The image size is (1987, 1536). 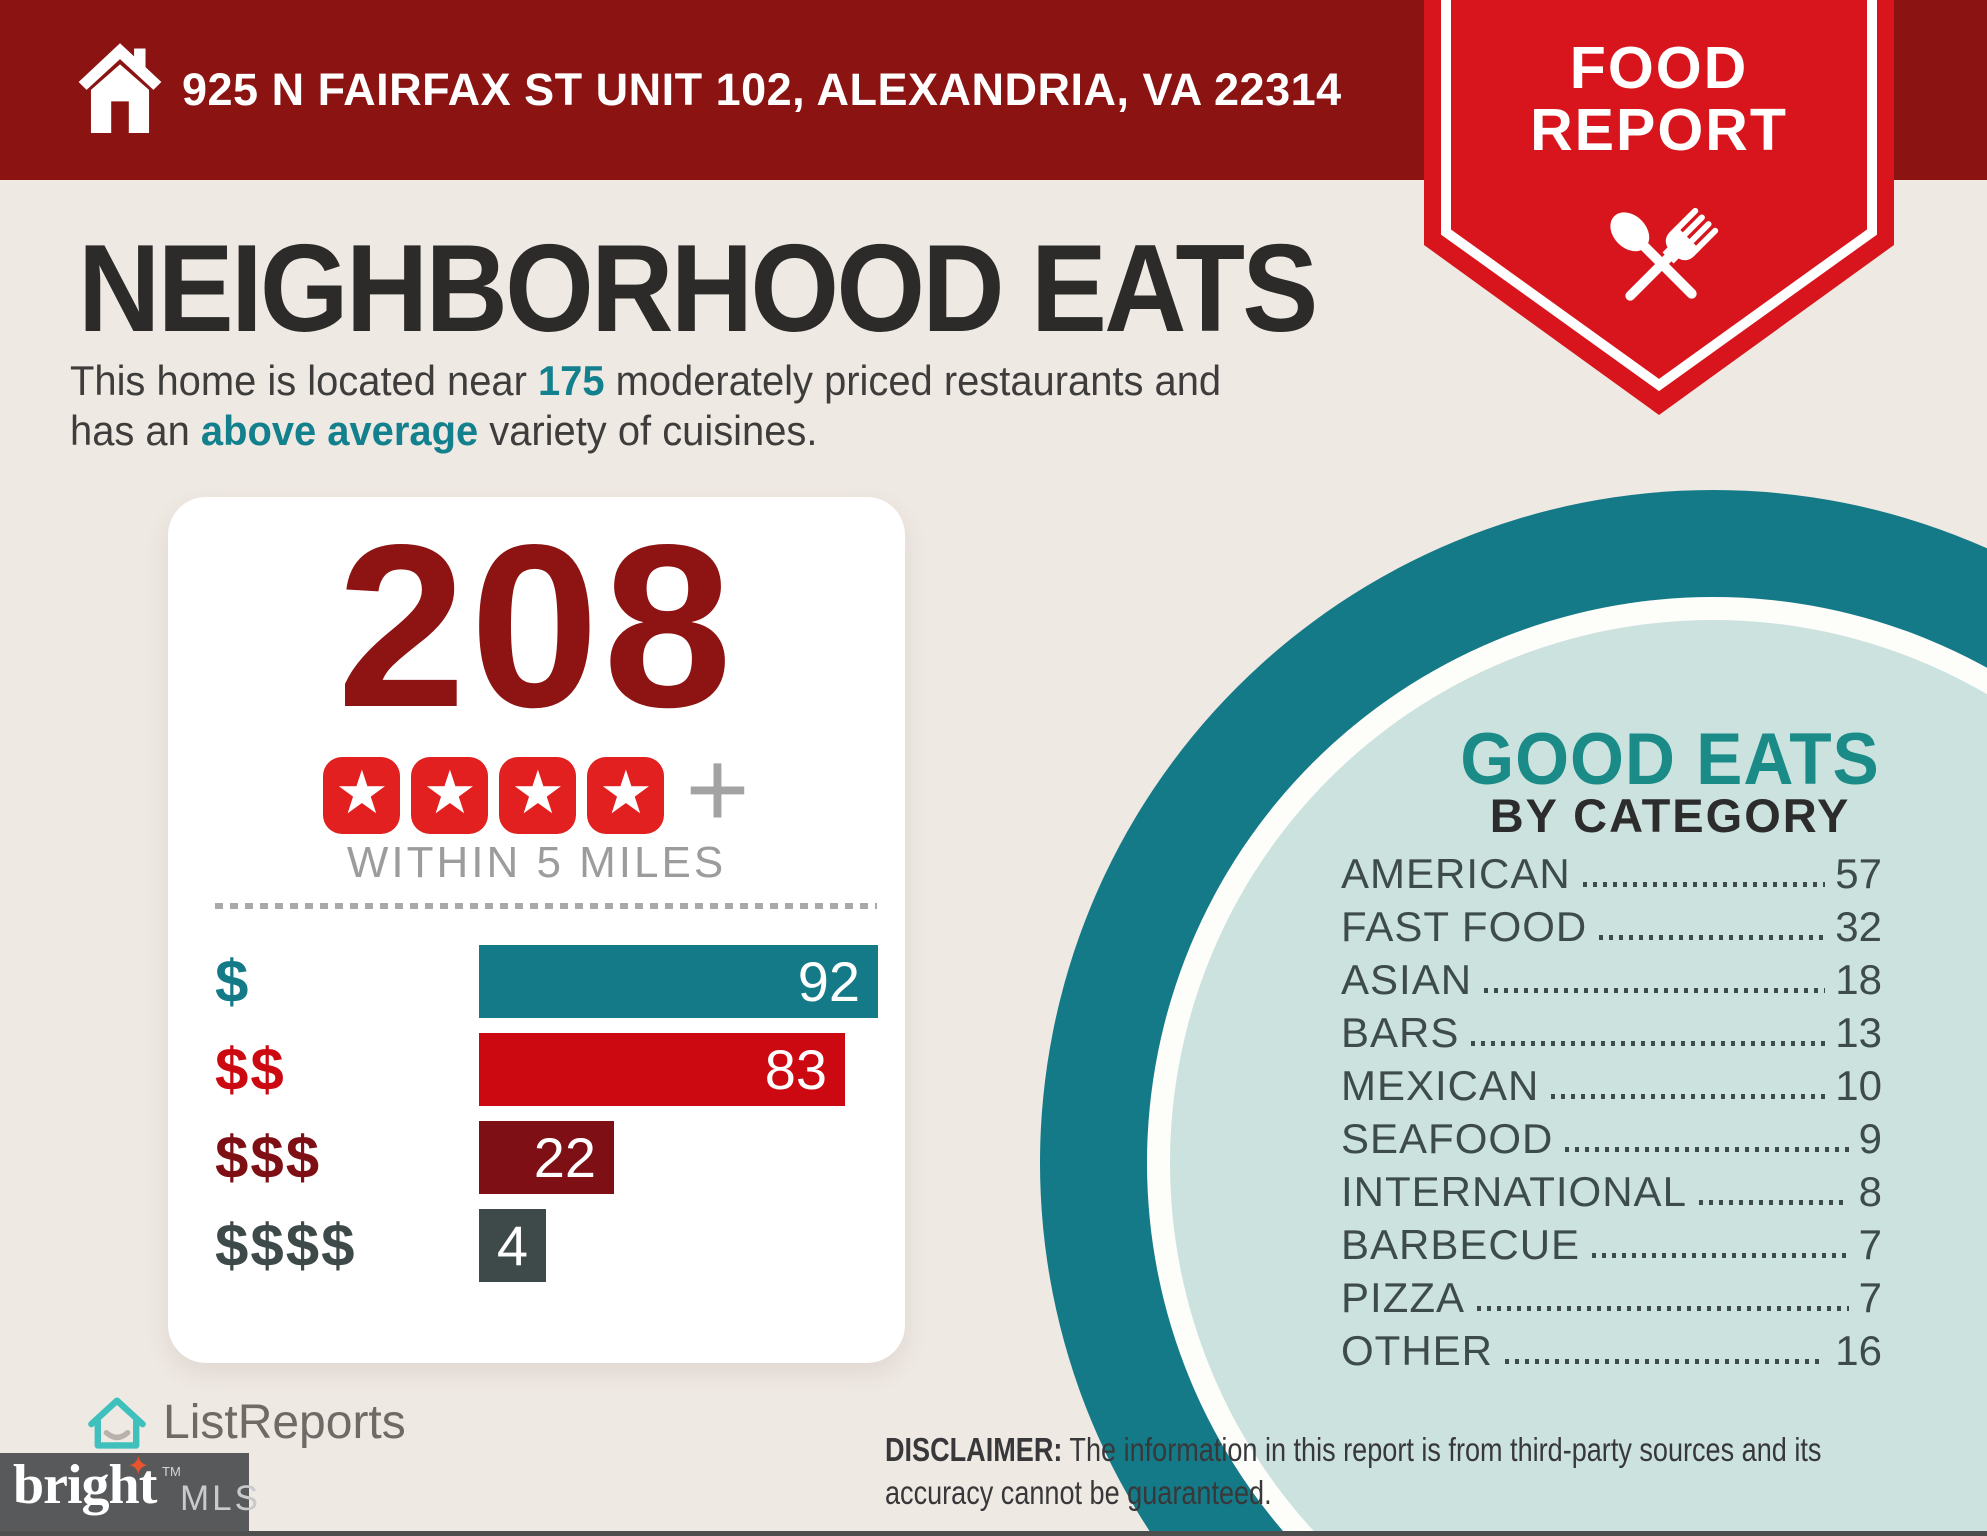 What do you see at coordinates (1858, 926) in the screenshot?
I see `category-value: 32` at bounding box center [1858, 926].